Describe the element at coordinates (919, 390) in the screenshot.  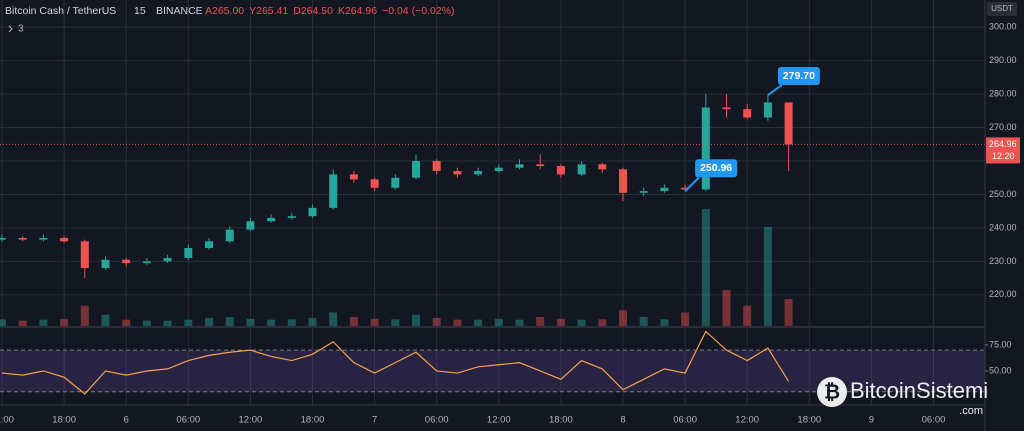
I see `watermark-text: BitcoinSistemi` at that location.